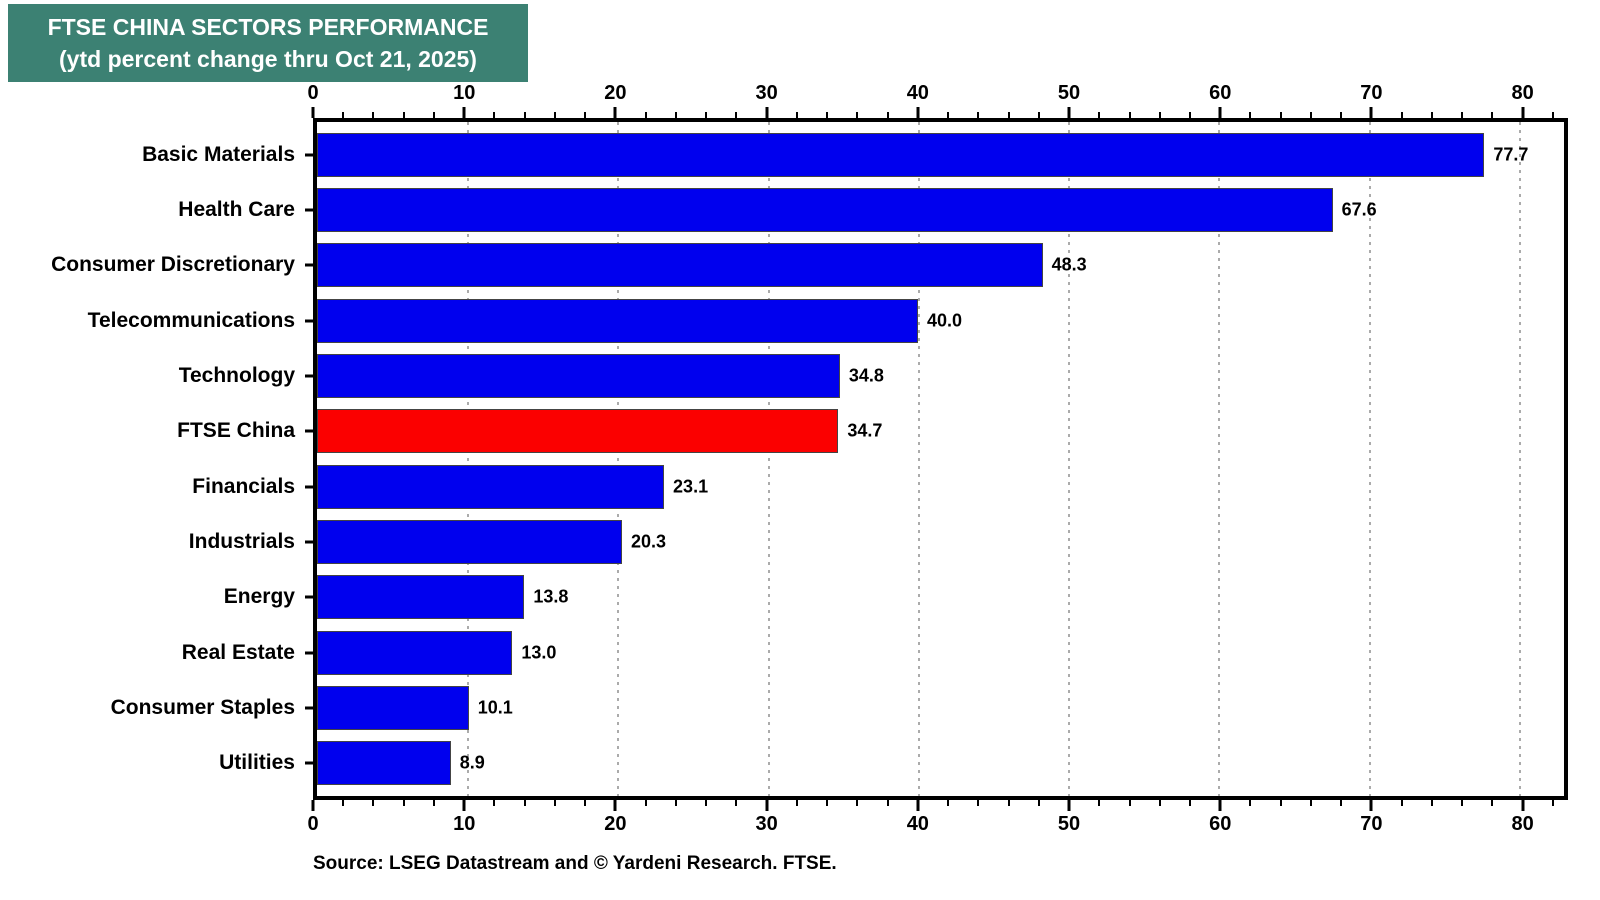  What do you see at coordinates (917, 93) in the screenshot?
I see `axis-tick-label: 40` at bounding box center [917, 93].